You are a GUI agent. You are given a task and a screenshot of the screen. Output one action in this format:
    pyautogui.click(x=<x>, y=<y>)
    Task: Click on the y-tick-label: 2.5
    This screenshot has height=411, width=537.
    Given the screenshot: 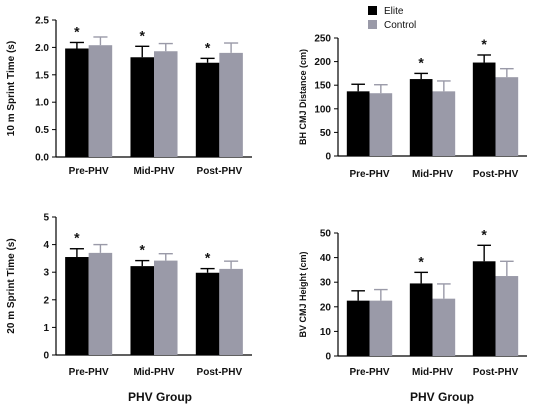 What is the action you would take?
    pyautogui.click(x=42, y=21)
    